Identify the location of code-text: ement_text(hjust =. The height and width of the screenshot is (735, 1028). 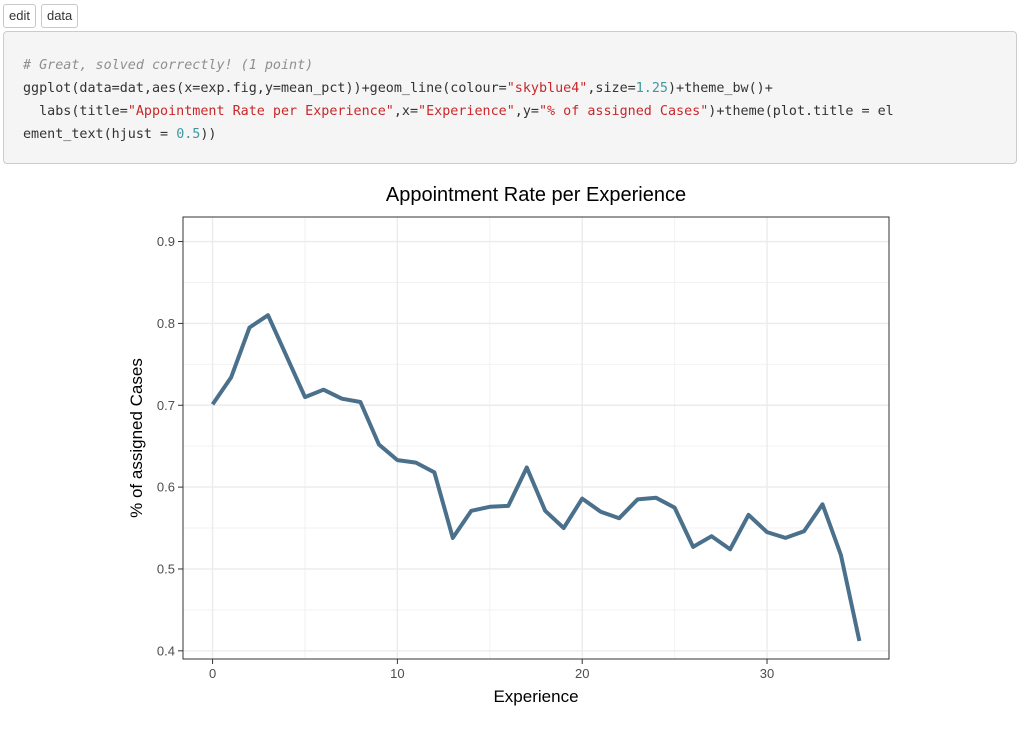
(100, 134).